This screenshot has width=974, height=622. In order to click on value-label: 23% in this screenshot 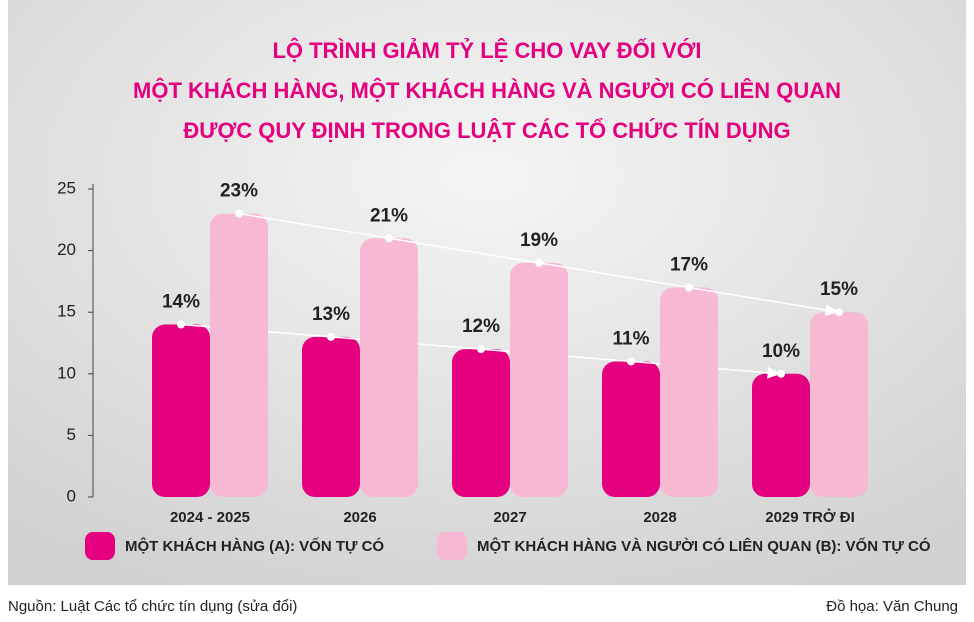, I will do `click(239, 191)`.